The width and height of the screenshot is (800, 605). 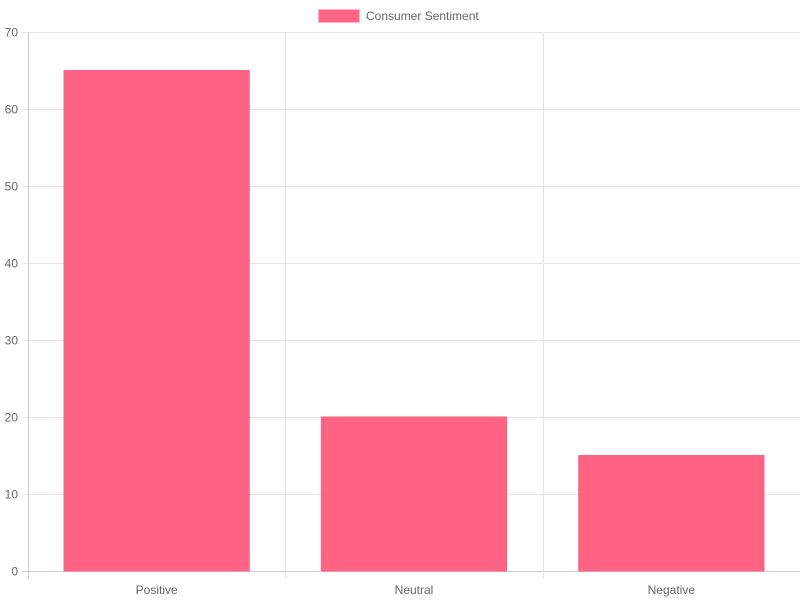 I want to click on y-tick-label: 10, so click(x=12, y=495).